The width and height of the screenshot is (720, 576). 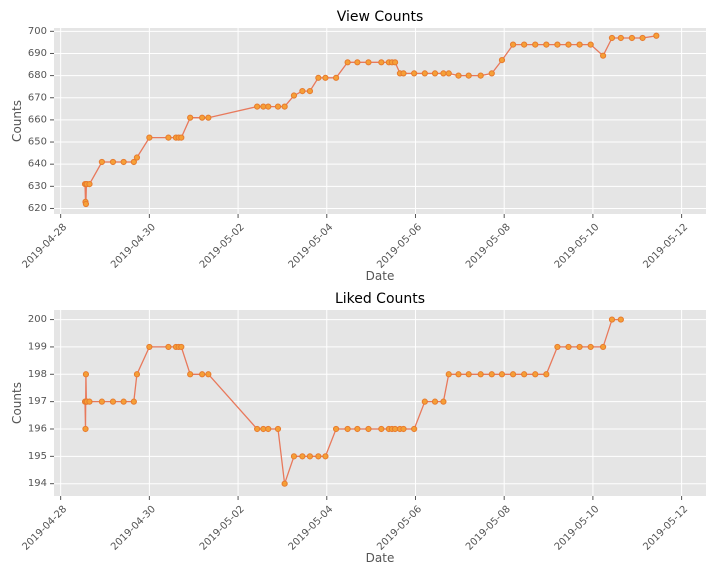 What do you see at coordinates (380, 299) in the screenshot?
I see `likes-chart-title: Liked Counts` at bounding box center [380, 299].